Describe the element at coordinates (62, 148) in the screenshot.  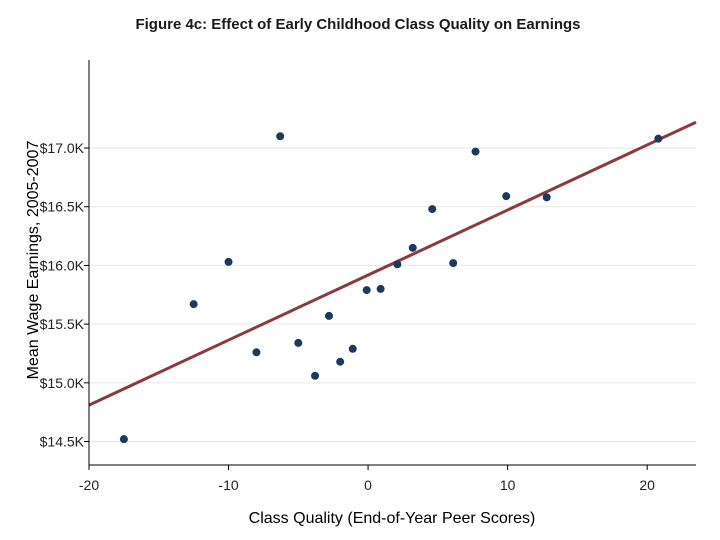
I see `y-tick-label: $17.0K` at that location.